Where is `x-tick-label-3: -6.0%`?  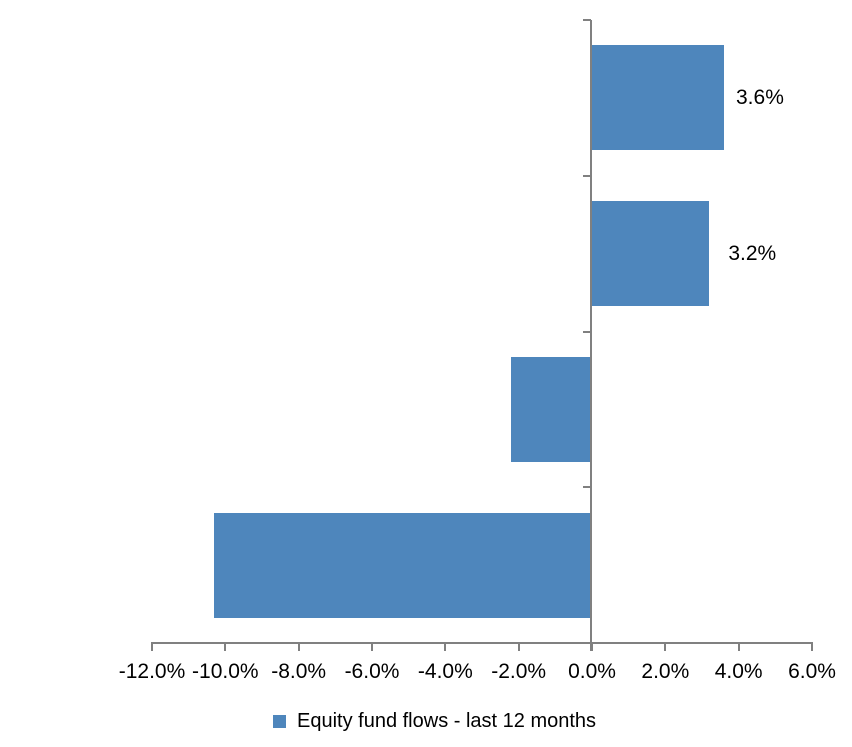
x-tick-label-3: -6.0% is located at coordinates (372, 671).